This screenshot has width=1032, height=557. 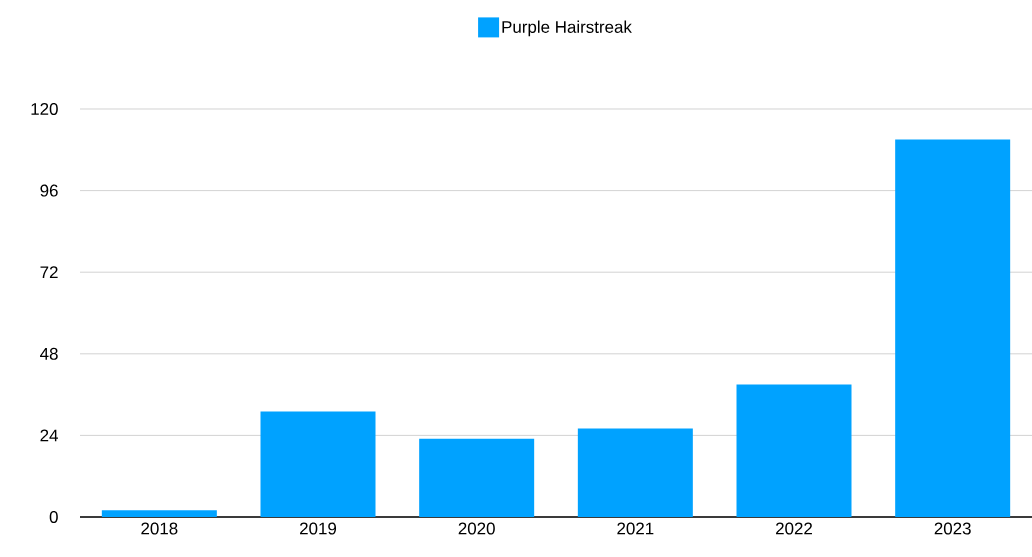 What do you see at coordinates (49, 353) in the screenshot?
I see `y-tick-label: 48` at bounding box center [49, 353].